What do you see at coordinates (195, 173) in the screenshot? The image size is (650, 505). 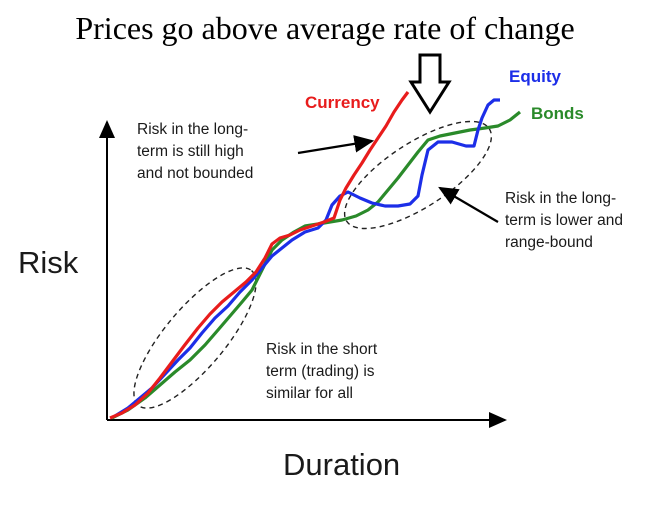 I see `annotation-line: and not bounded` at bounding box center [195, 173].